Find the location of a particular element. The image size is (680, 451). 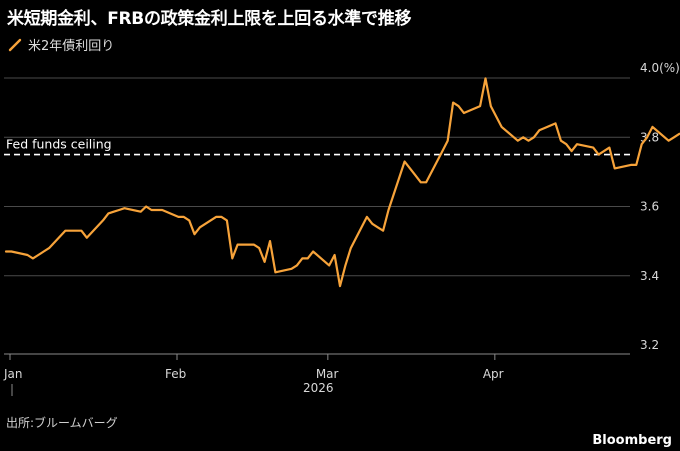

y-tick-label: 3.6 is located at coordinates (649, 207).